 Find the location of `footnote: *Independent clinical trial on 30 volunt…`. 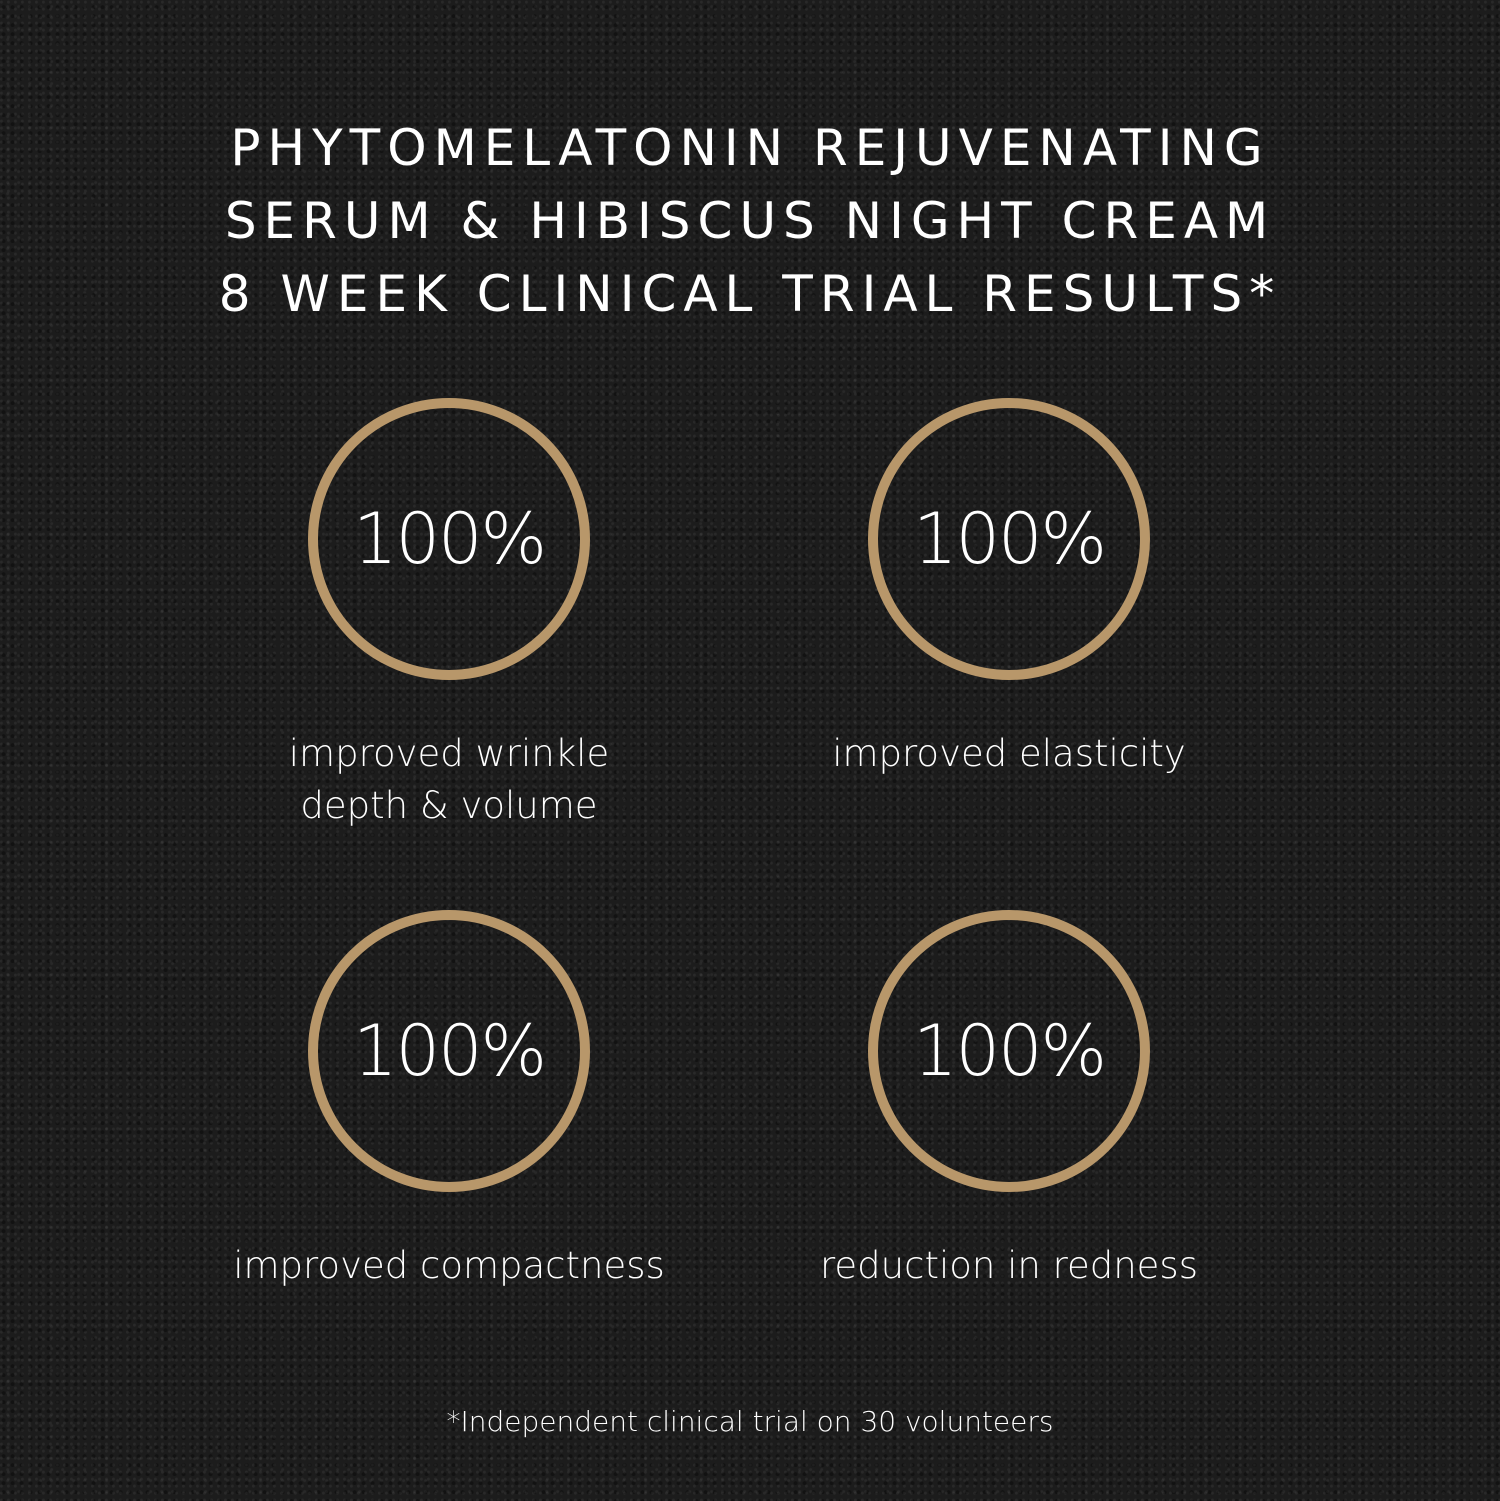

footnote: *Independent clinical trial on 30 volunt… is located at coordinates (750, 1421).